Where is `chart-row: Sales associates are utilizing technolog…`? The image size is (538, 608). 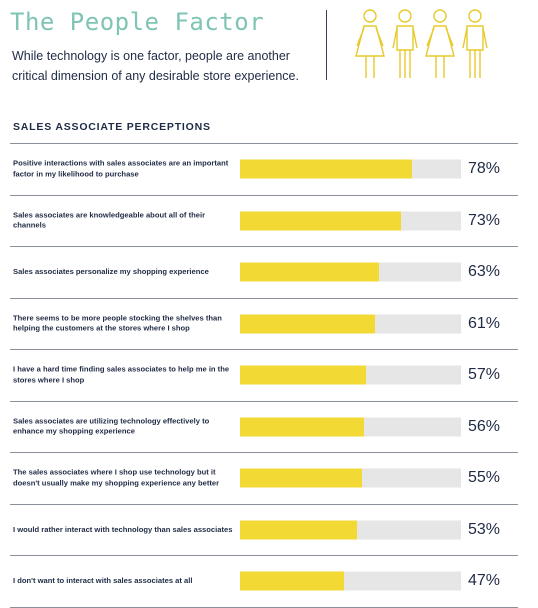
chart-row: Sales associates are utilizing technolog… is located at coordinates (264, 427).